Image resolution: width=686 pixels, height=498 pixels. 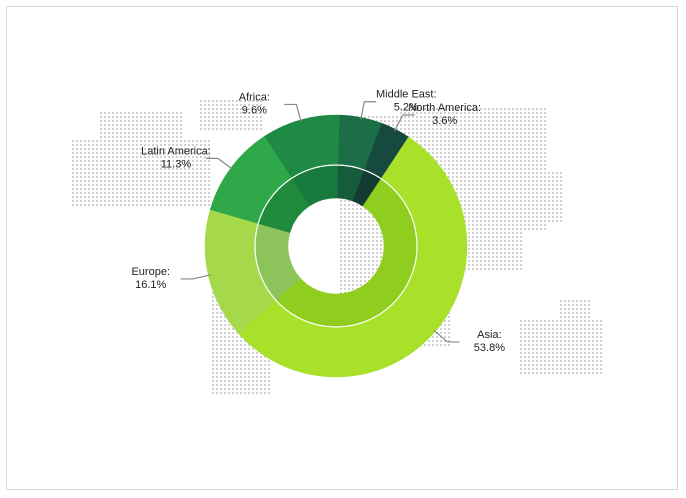 I want to click on slice-value-africa: 9.6%, so click(x=254, y=110).